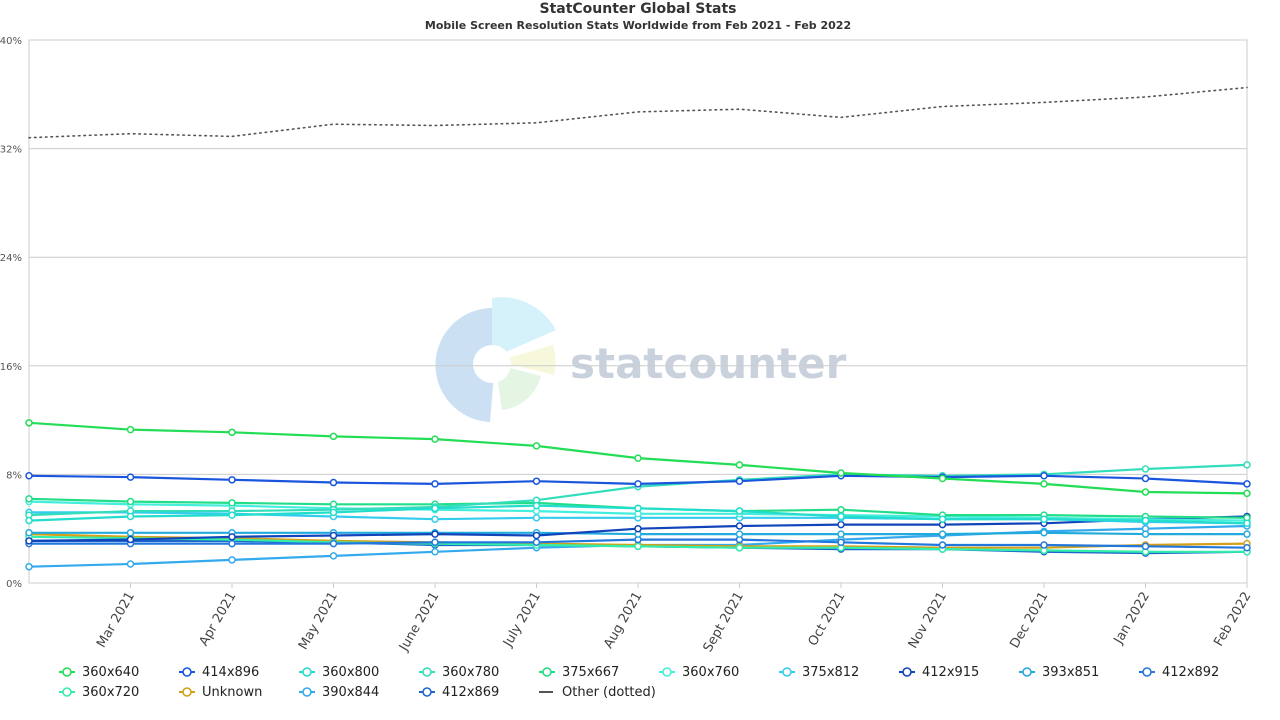  What do you see at coordinates (307, 692) in the screenshot?
I see `legend-swatch` at bounding box center [307, 692].